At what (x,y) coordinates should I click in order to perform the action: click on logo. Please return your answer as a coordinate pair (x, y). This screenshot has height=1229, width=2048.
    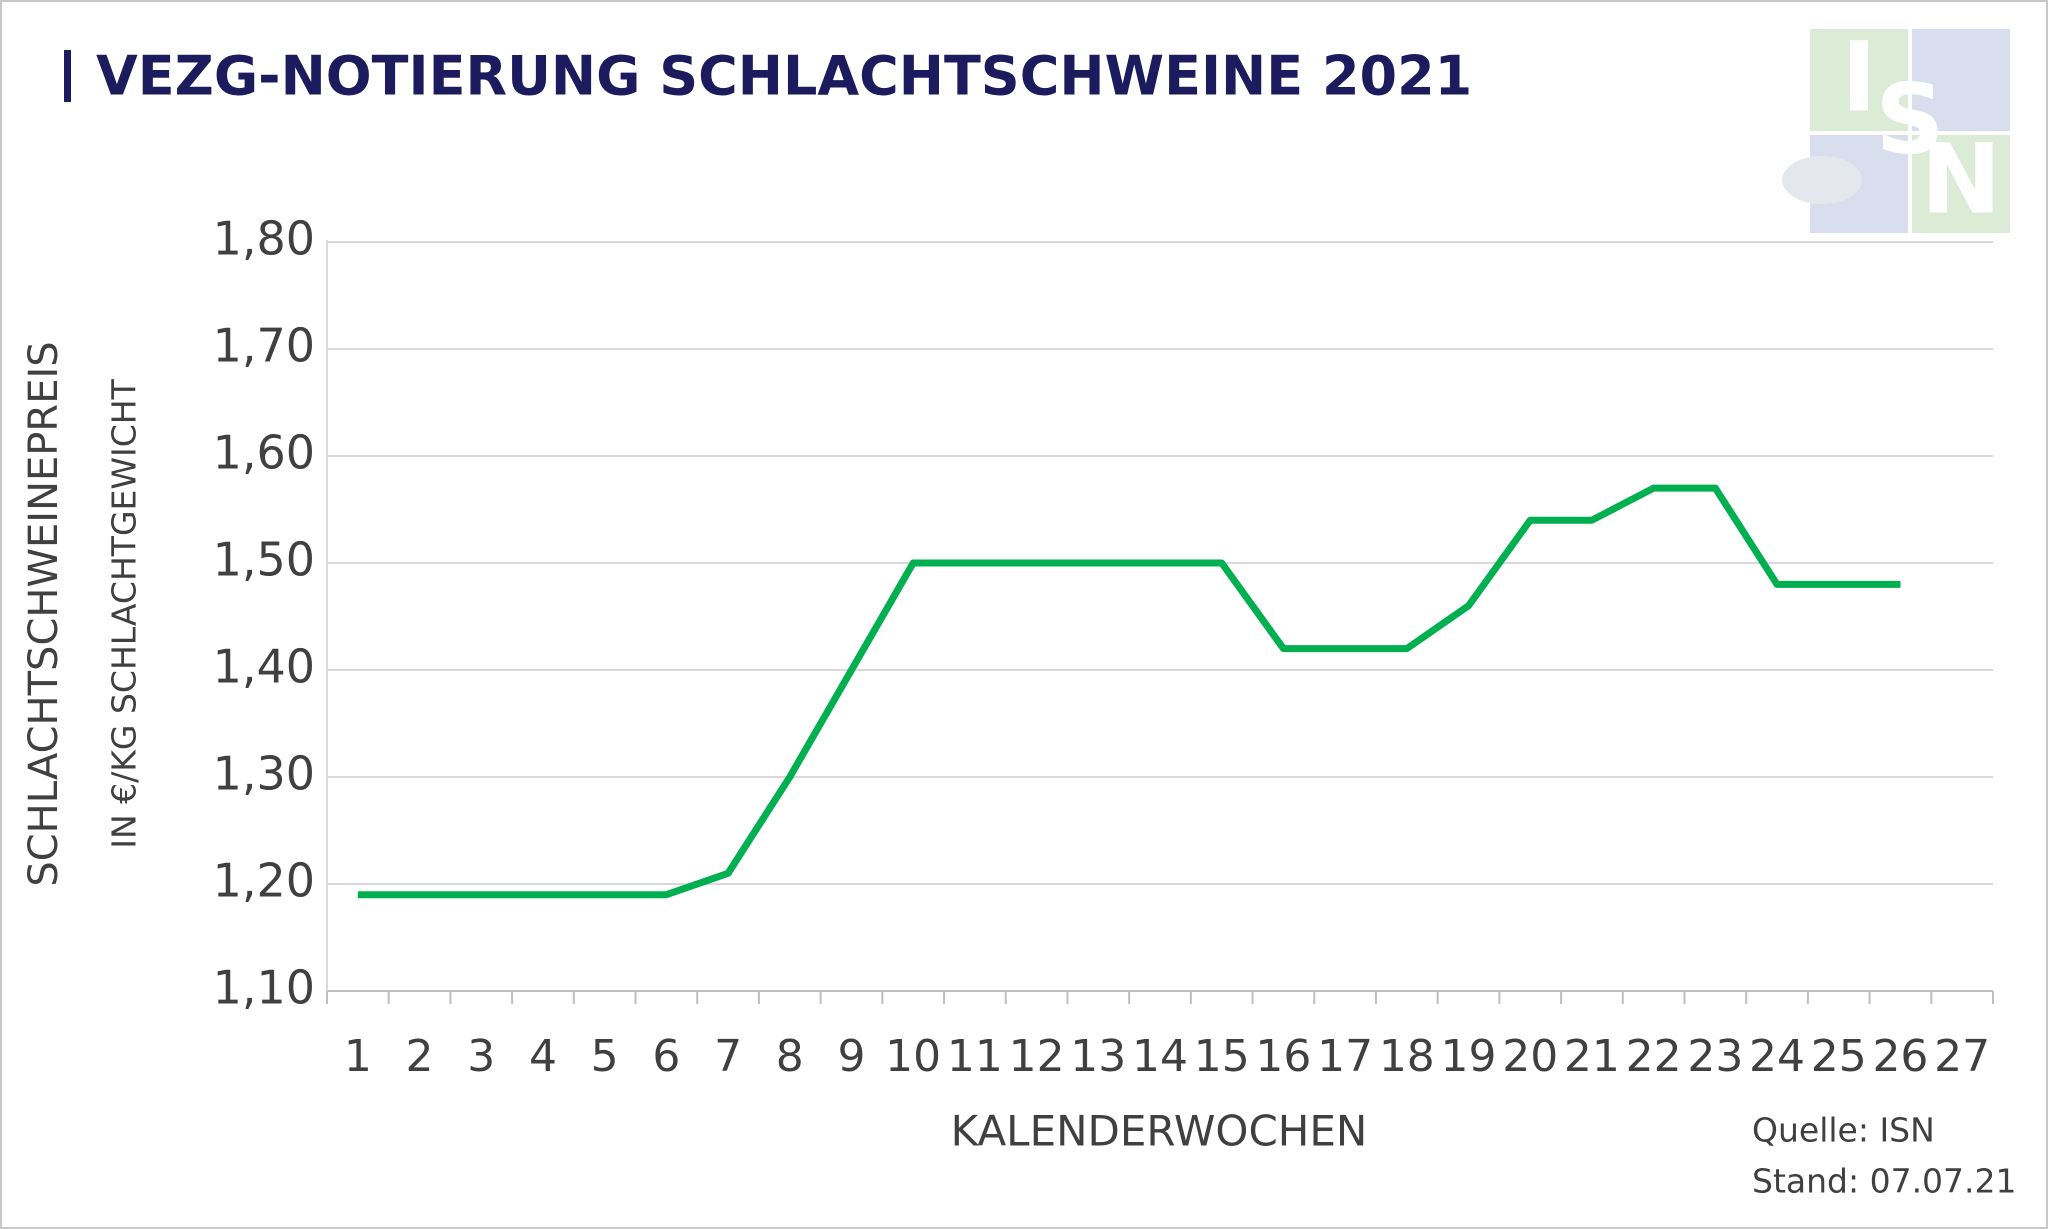
    Looking at the image, I should click on (1896, 131).